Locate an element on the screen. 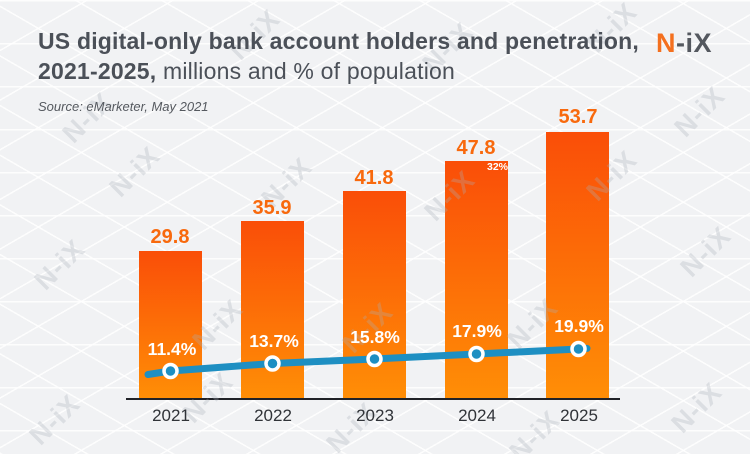  bar-2024 is located at coordinates (476, 279).